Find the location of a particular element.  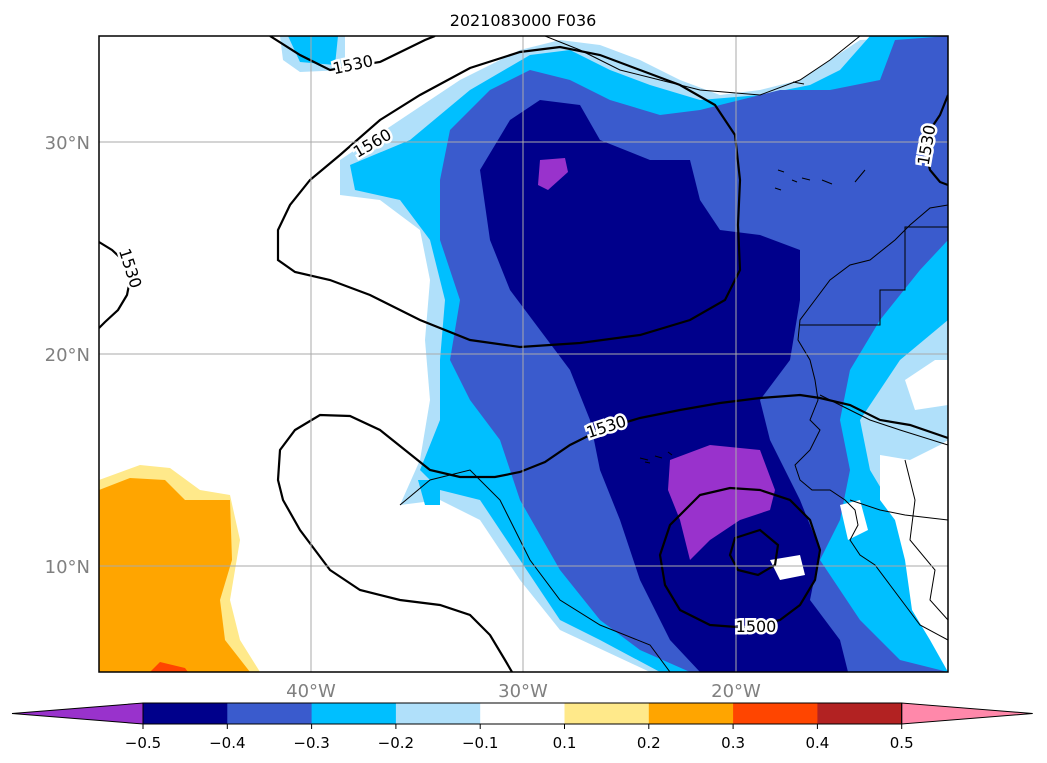

figure-title: 2021083000 F036 is located at coordinates (523, 20).